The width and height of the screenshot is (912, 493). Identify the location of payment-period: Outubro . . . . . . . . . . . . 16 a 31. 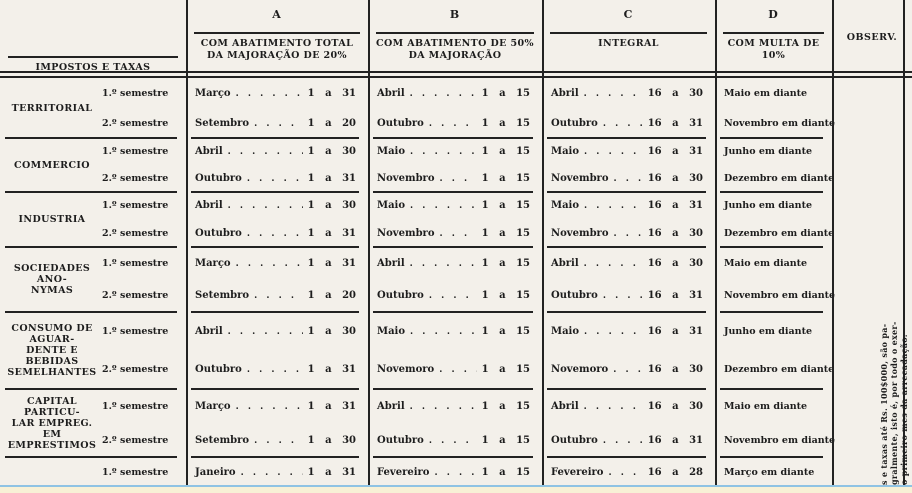
(628, 295).